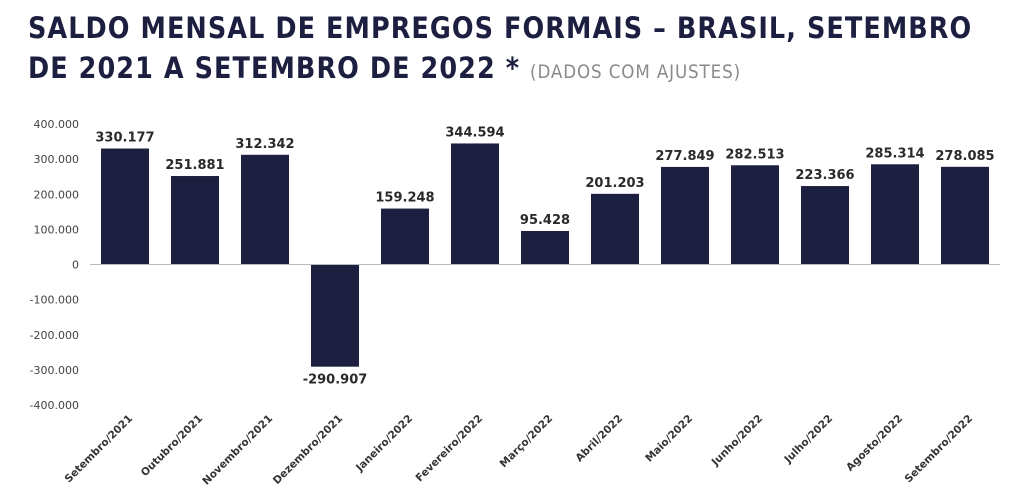 This screenshot has height=491, width=1024. What do you see at coordinates (809, 440) in the screenshot?
I see `category-label: Julho/2022` at bounding box center [809, 440].